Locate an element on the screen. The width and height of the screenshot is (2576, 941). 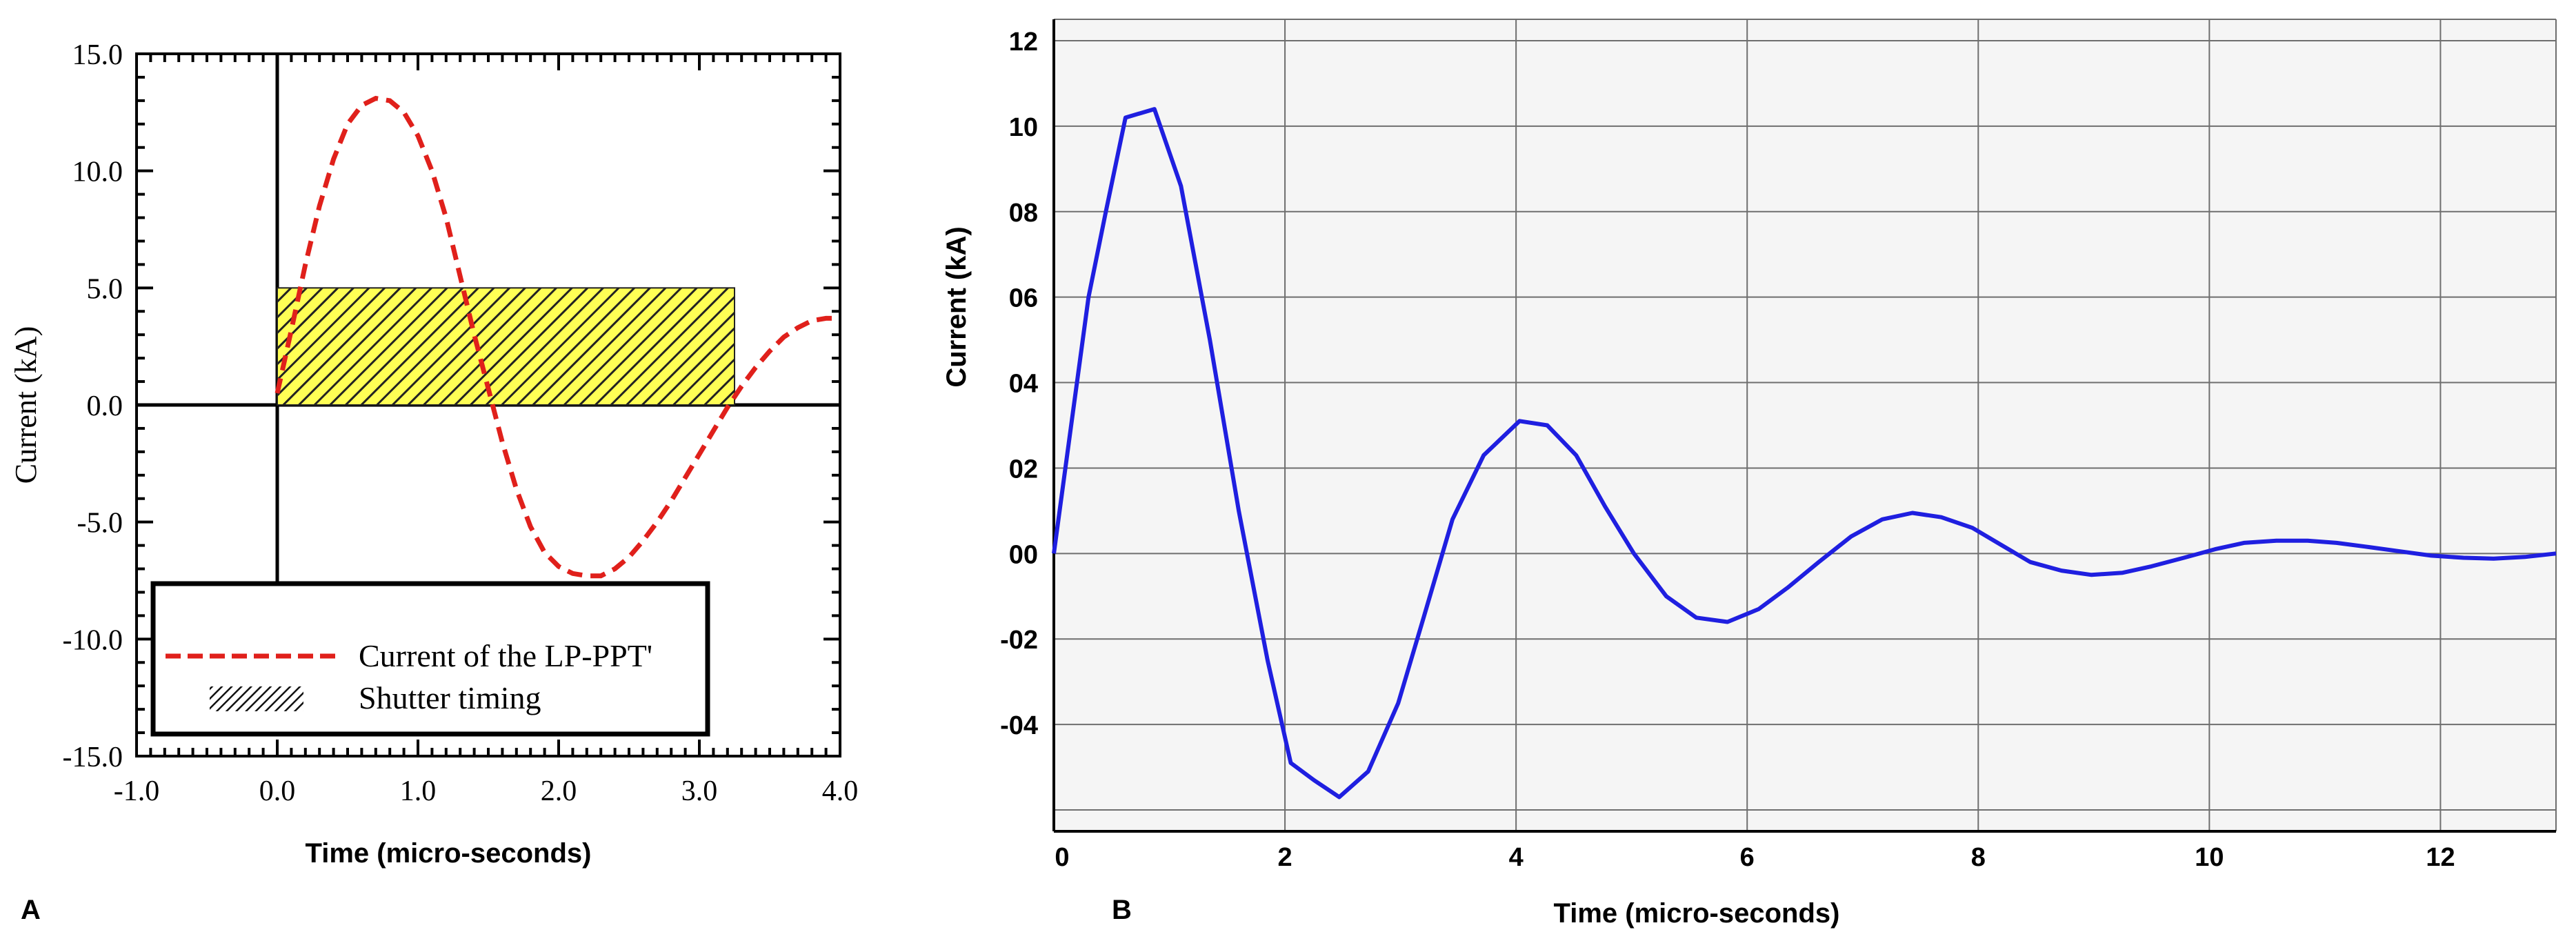
y-tick-label: 0.0 is located at coordinates (105, 406).